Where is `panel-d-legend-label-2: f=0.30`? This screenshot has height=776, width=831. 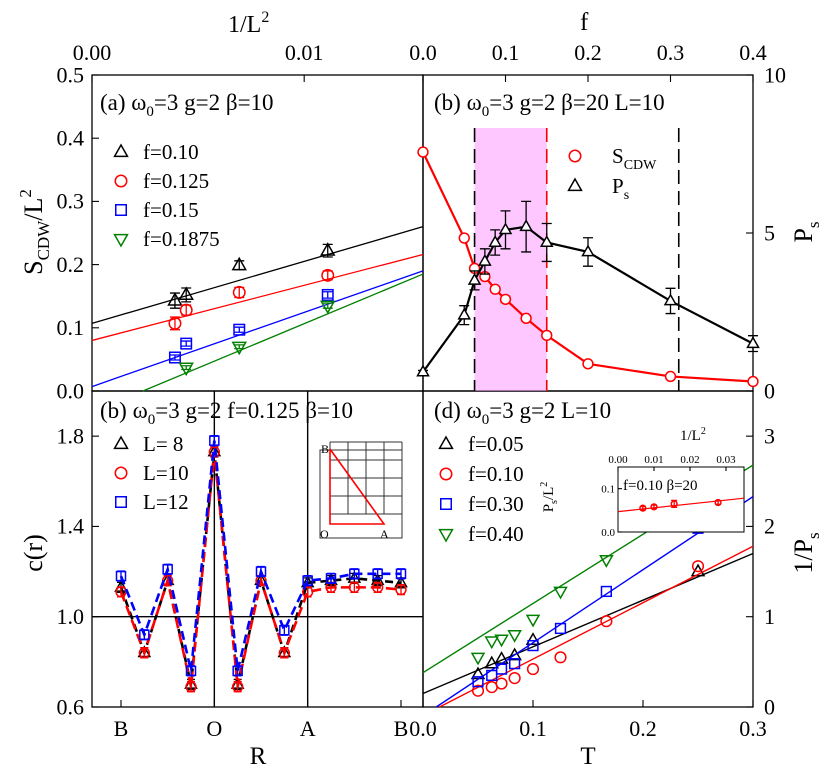
panel-d-legend-label-2: f=0.30 is located at coordinates (496, 504).